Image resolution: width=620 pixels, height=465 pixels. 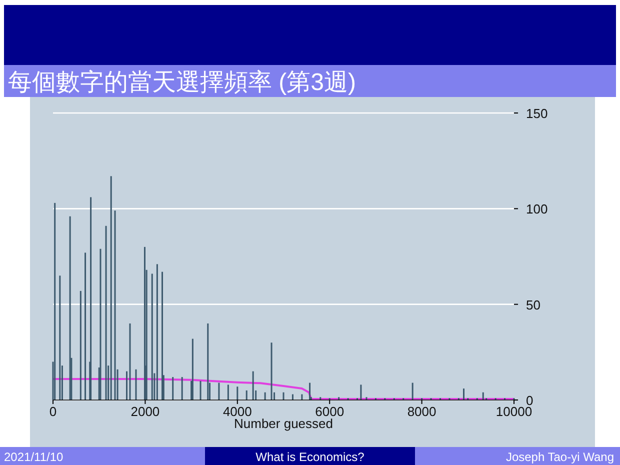 What do you see at coordinates (283, 423) in the screenshot?
I see `x-axis-title: Number guessed` at bounding box center [283, 423].